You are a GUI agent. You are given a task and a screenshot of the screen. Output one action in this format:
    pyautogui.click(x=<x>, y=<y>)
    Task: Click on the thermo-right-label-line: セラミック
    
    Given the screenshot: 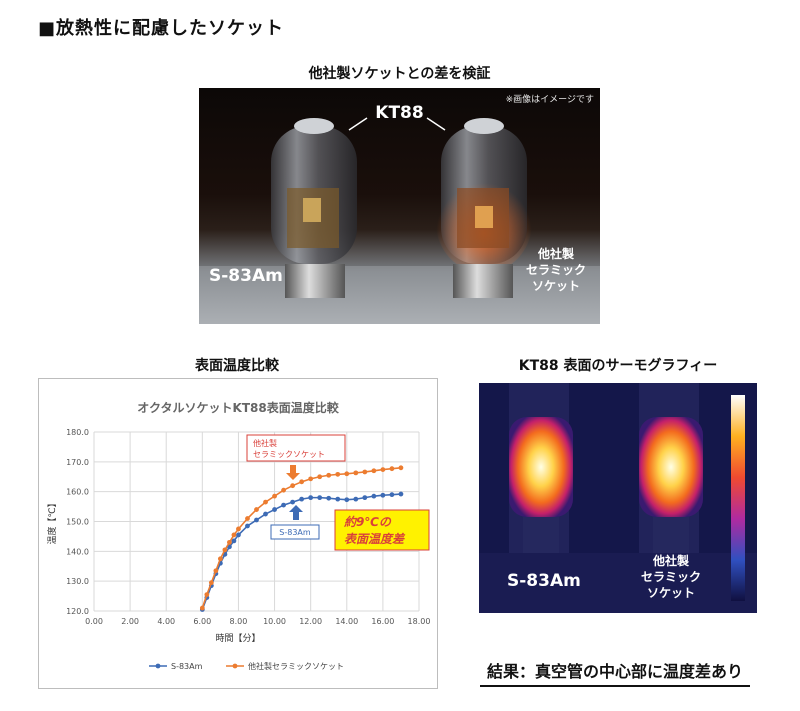 What is the action you would take?
    pyautogui.click(x=670, y=577)
    